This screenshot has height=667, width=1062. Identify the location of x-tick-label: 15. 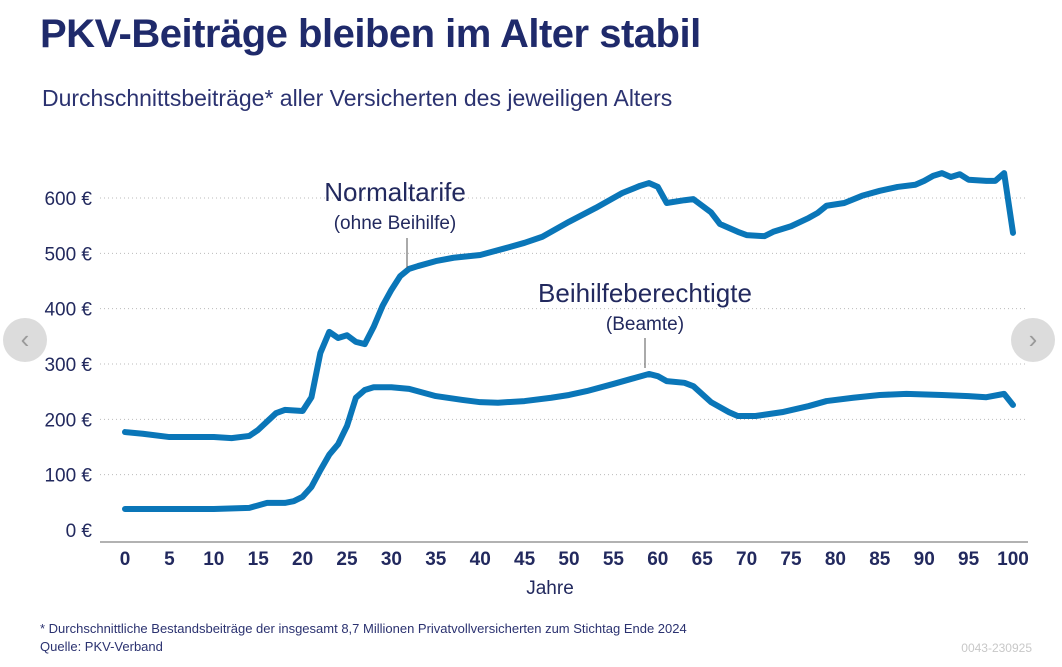
(259, 559).